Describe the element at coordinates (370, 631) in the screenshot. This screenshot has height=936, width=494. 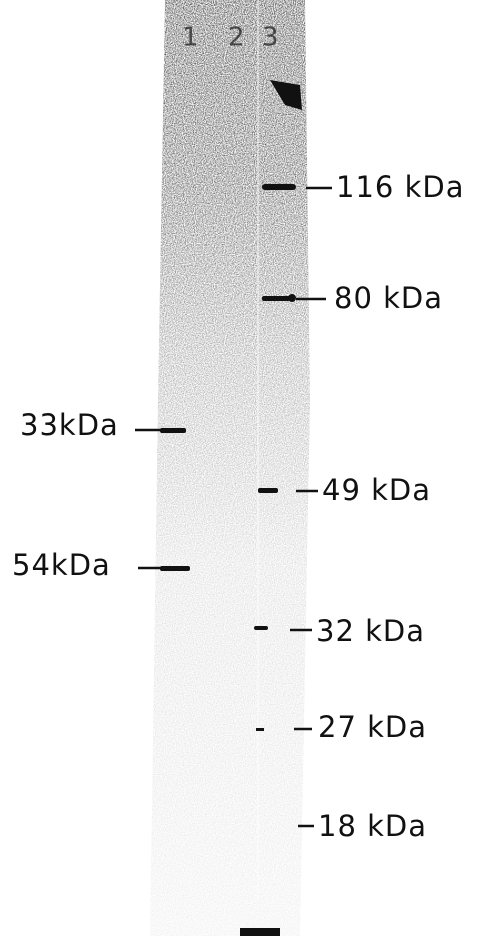
I see `marker-label: 32 kDa` at that location.